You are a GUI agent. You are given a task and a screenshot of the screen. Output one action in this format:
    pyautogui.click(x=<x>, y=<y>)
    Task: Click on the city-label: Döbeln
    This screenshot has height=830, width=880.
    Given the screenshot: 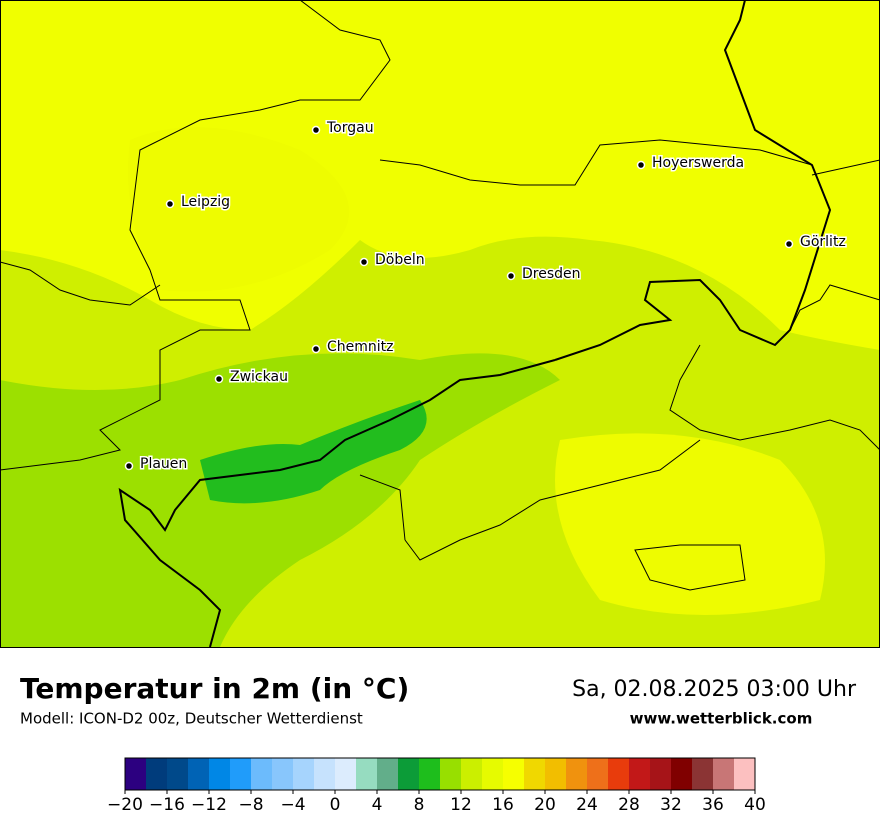 What is the action you would take?
    pyautogui.click(x=400, y=260)
    